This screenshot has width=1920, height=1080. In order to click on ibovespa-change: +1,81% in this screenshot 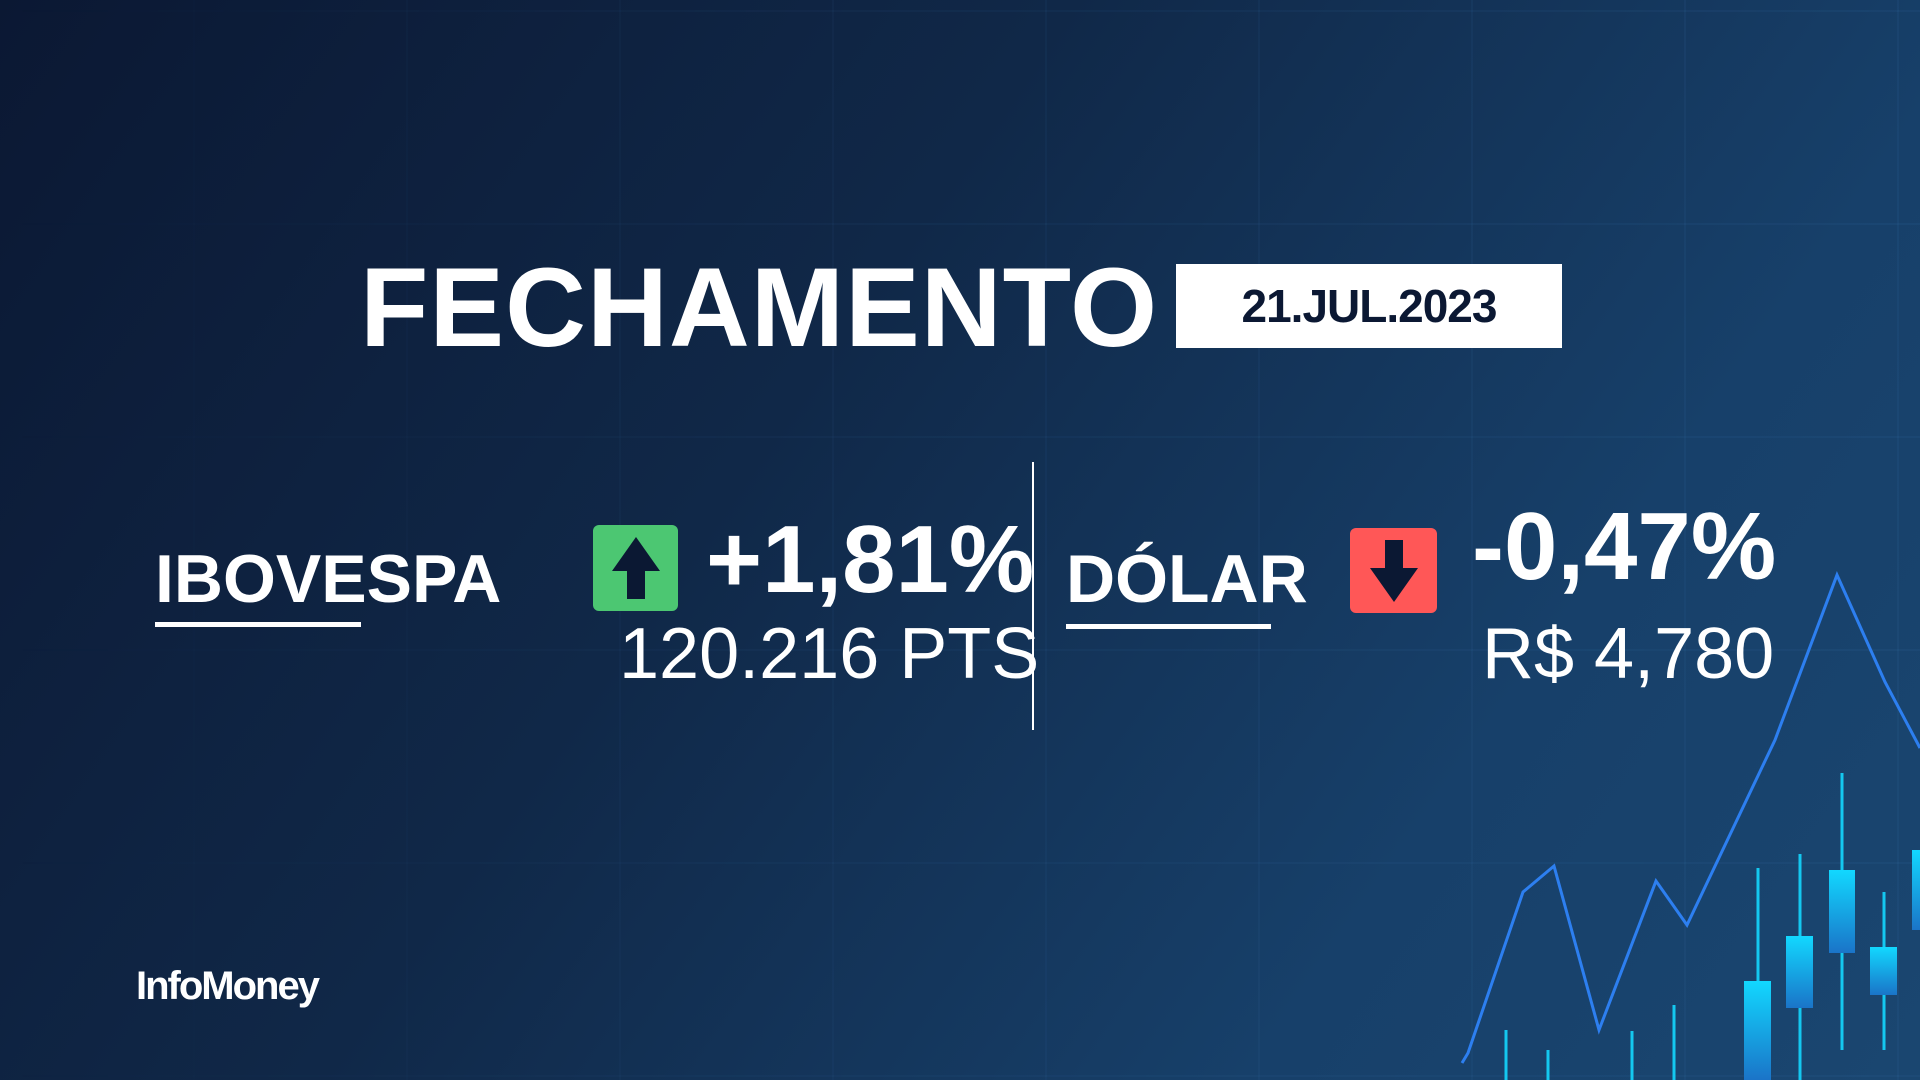, I will do `click(870, 559)`.